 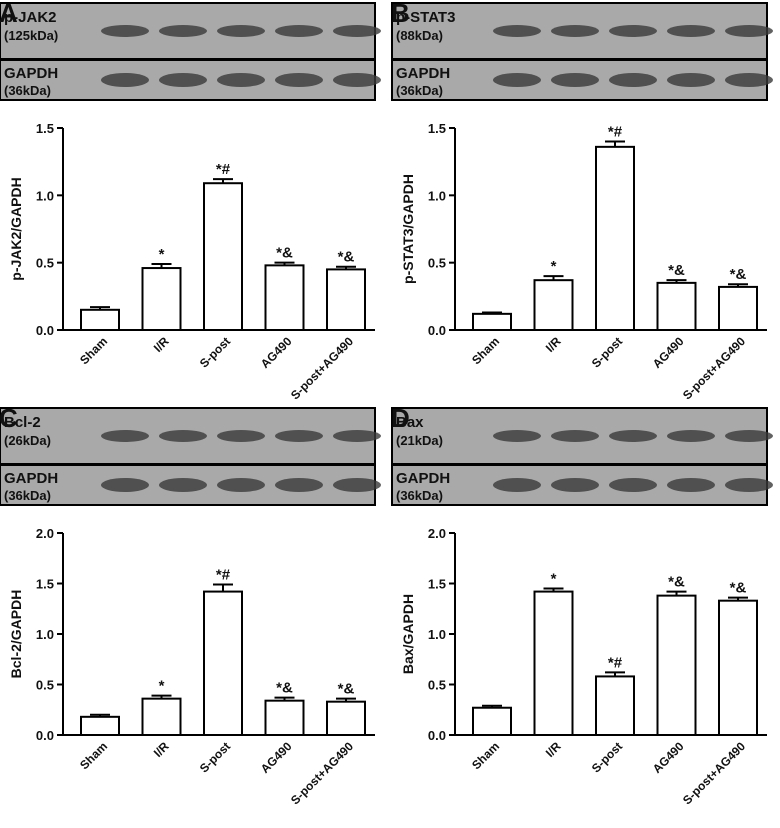 What do you see at coordinates (27, 440) in the screenshot?
I see `blot-label: (26kDa)` at bounding box center [27, 440].